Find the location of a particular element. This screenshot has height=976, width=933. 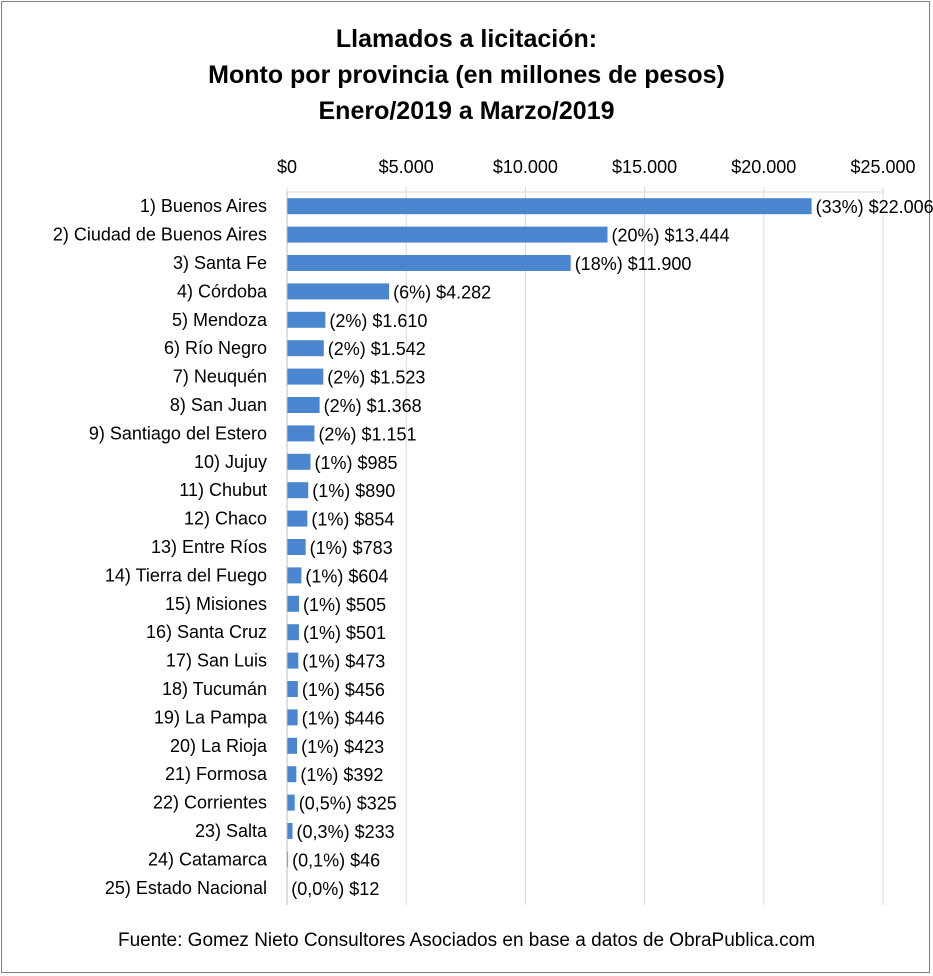

category-label: 10) Jujuy is located at coordinates (230, 462).